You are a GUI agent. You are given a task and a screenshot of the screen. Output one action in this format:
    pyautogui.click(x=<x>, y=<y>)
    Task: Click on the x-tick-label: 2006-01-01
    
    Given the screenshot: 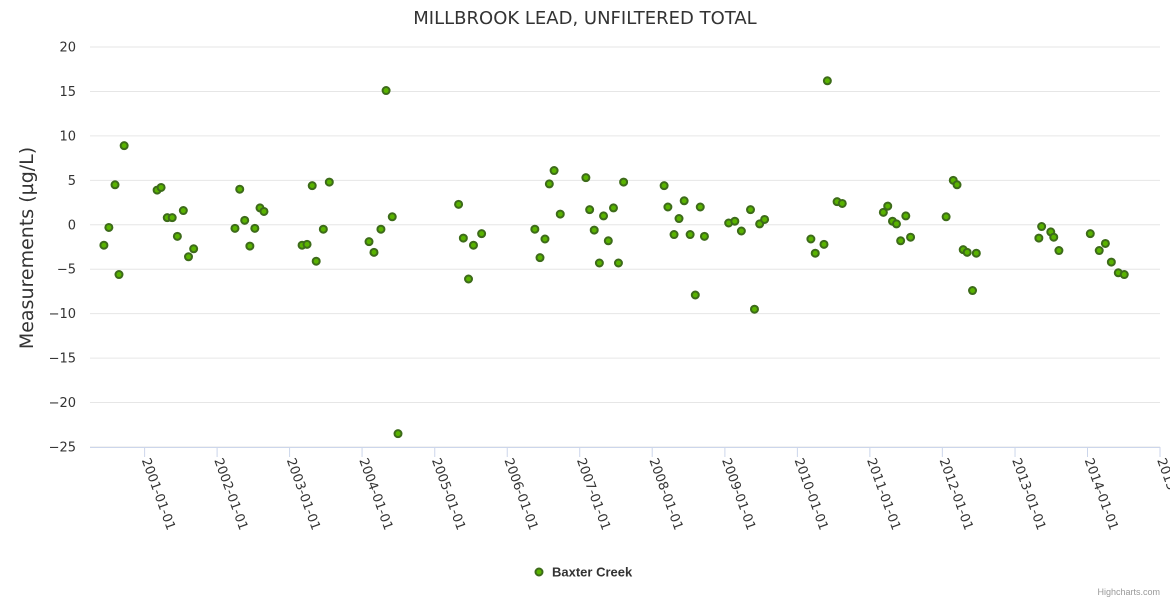 What is the action you would take?
    pyautogui.click(x=520, y=494)
    